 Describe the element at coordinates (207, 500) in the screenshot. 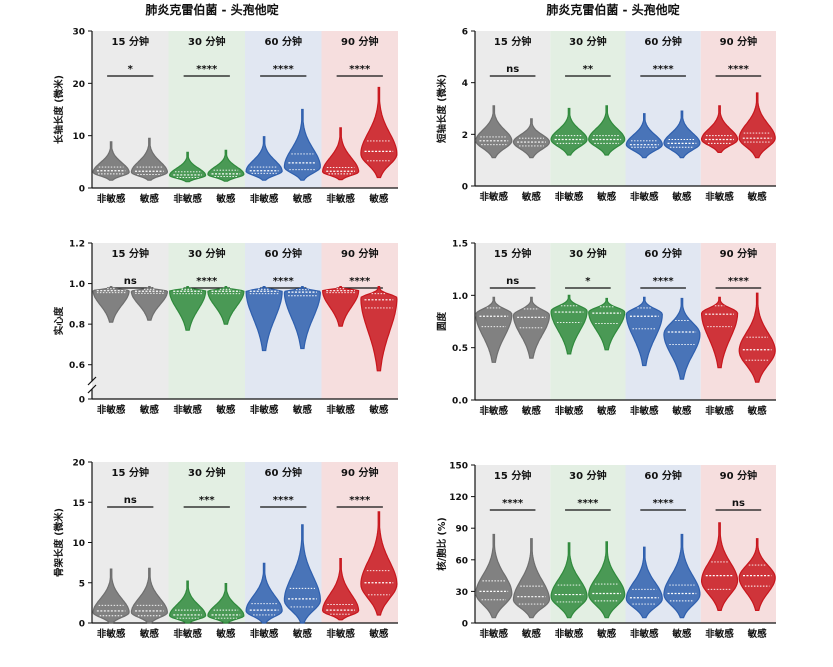

I see `significance-label: ***` at that location.